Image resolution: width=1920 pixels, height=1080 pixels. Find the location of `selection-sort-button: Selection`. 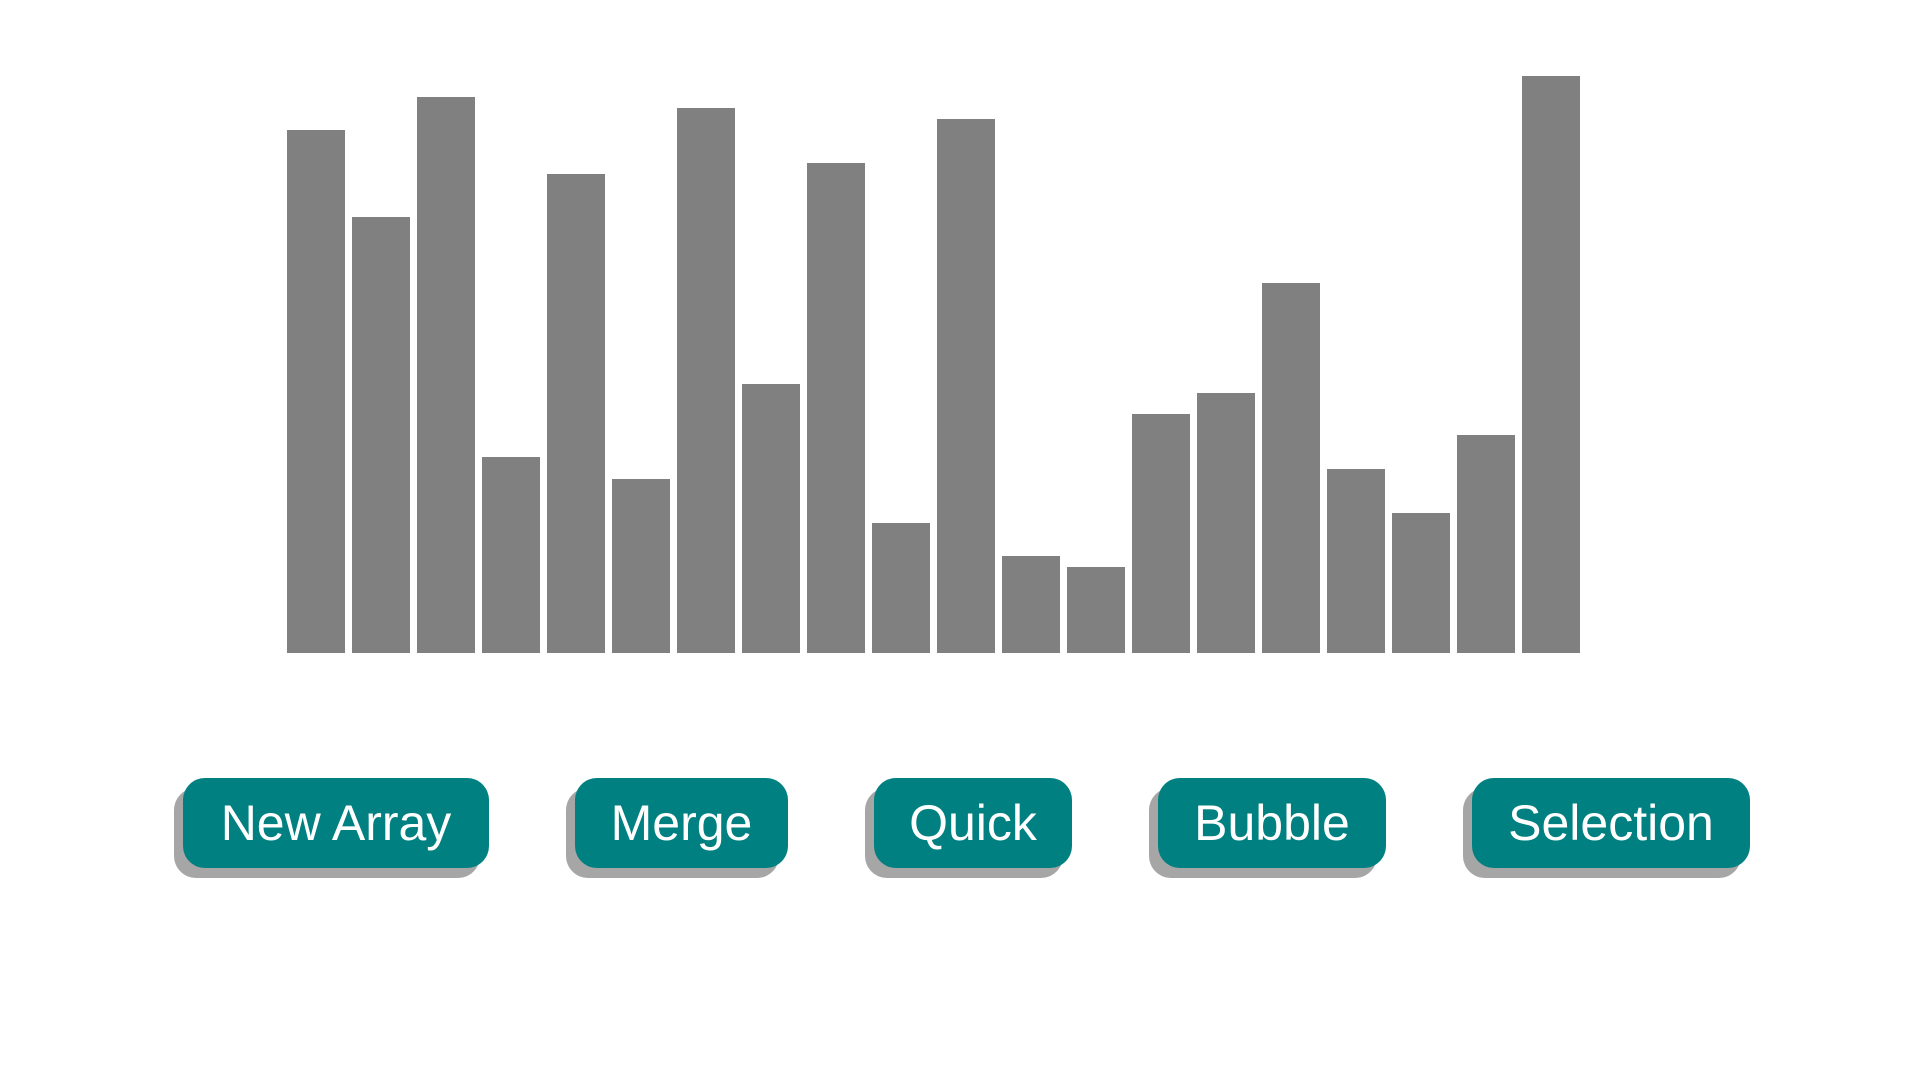

selection-sort-button: Selection is located at coordinates (1611, 823).